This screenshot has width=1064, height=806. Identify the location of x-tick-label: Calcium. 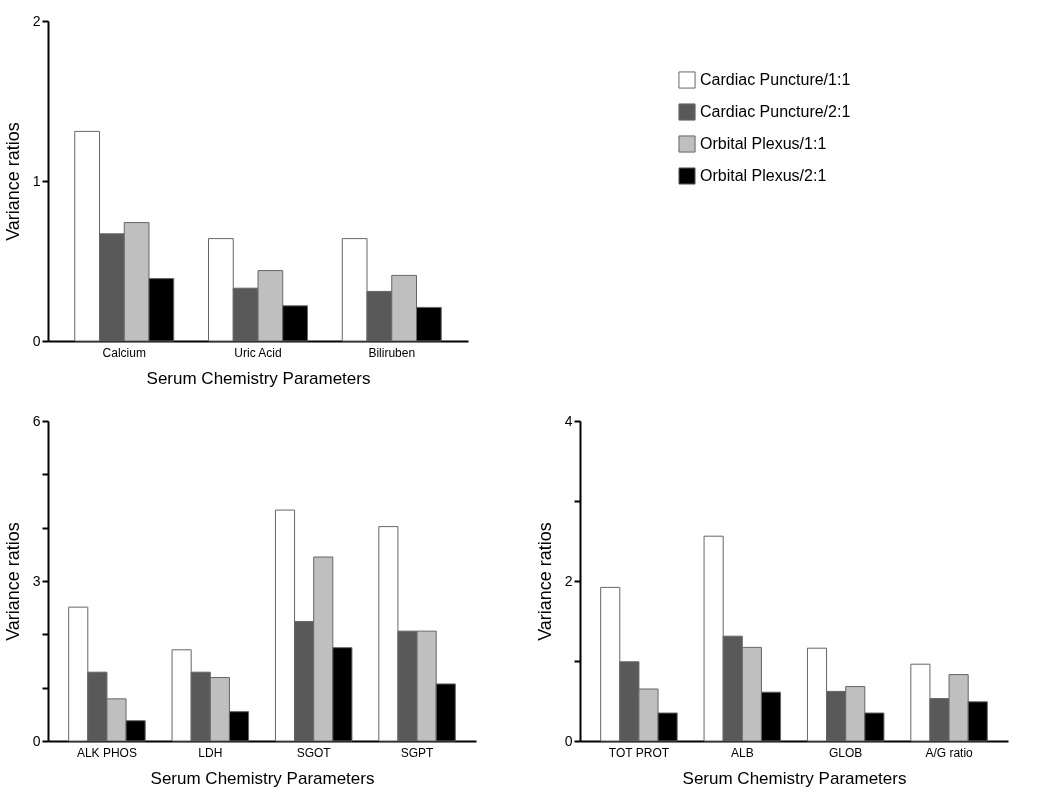
(124, 352).